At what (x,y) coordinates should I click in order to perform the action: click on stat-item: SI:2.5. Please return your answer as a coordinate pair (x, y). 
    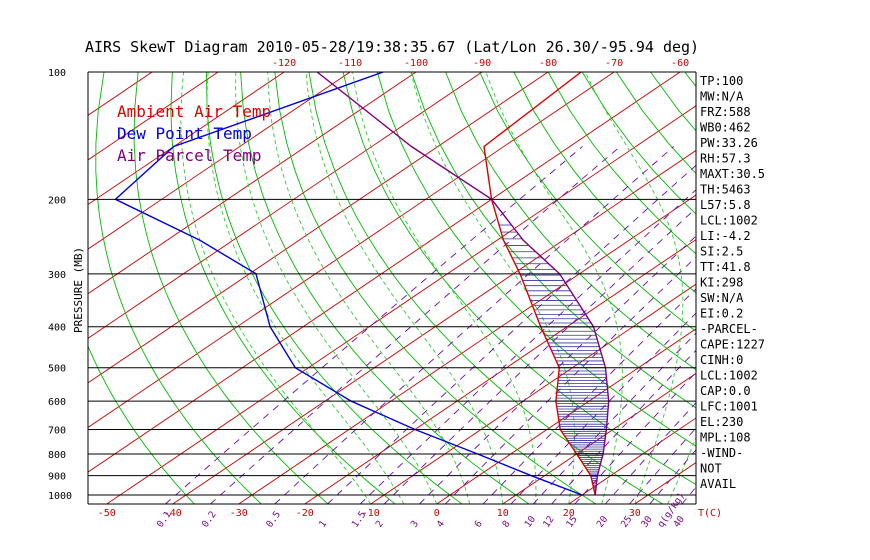
    Looking at the image, I should click on (721, 252).